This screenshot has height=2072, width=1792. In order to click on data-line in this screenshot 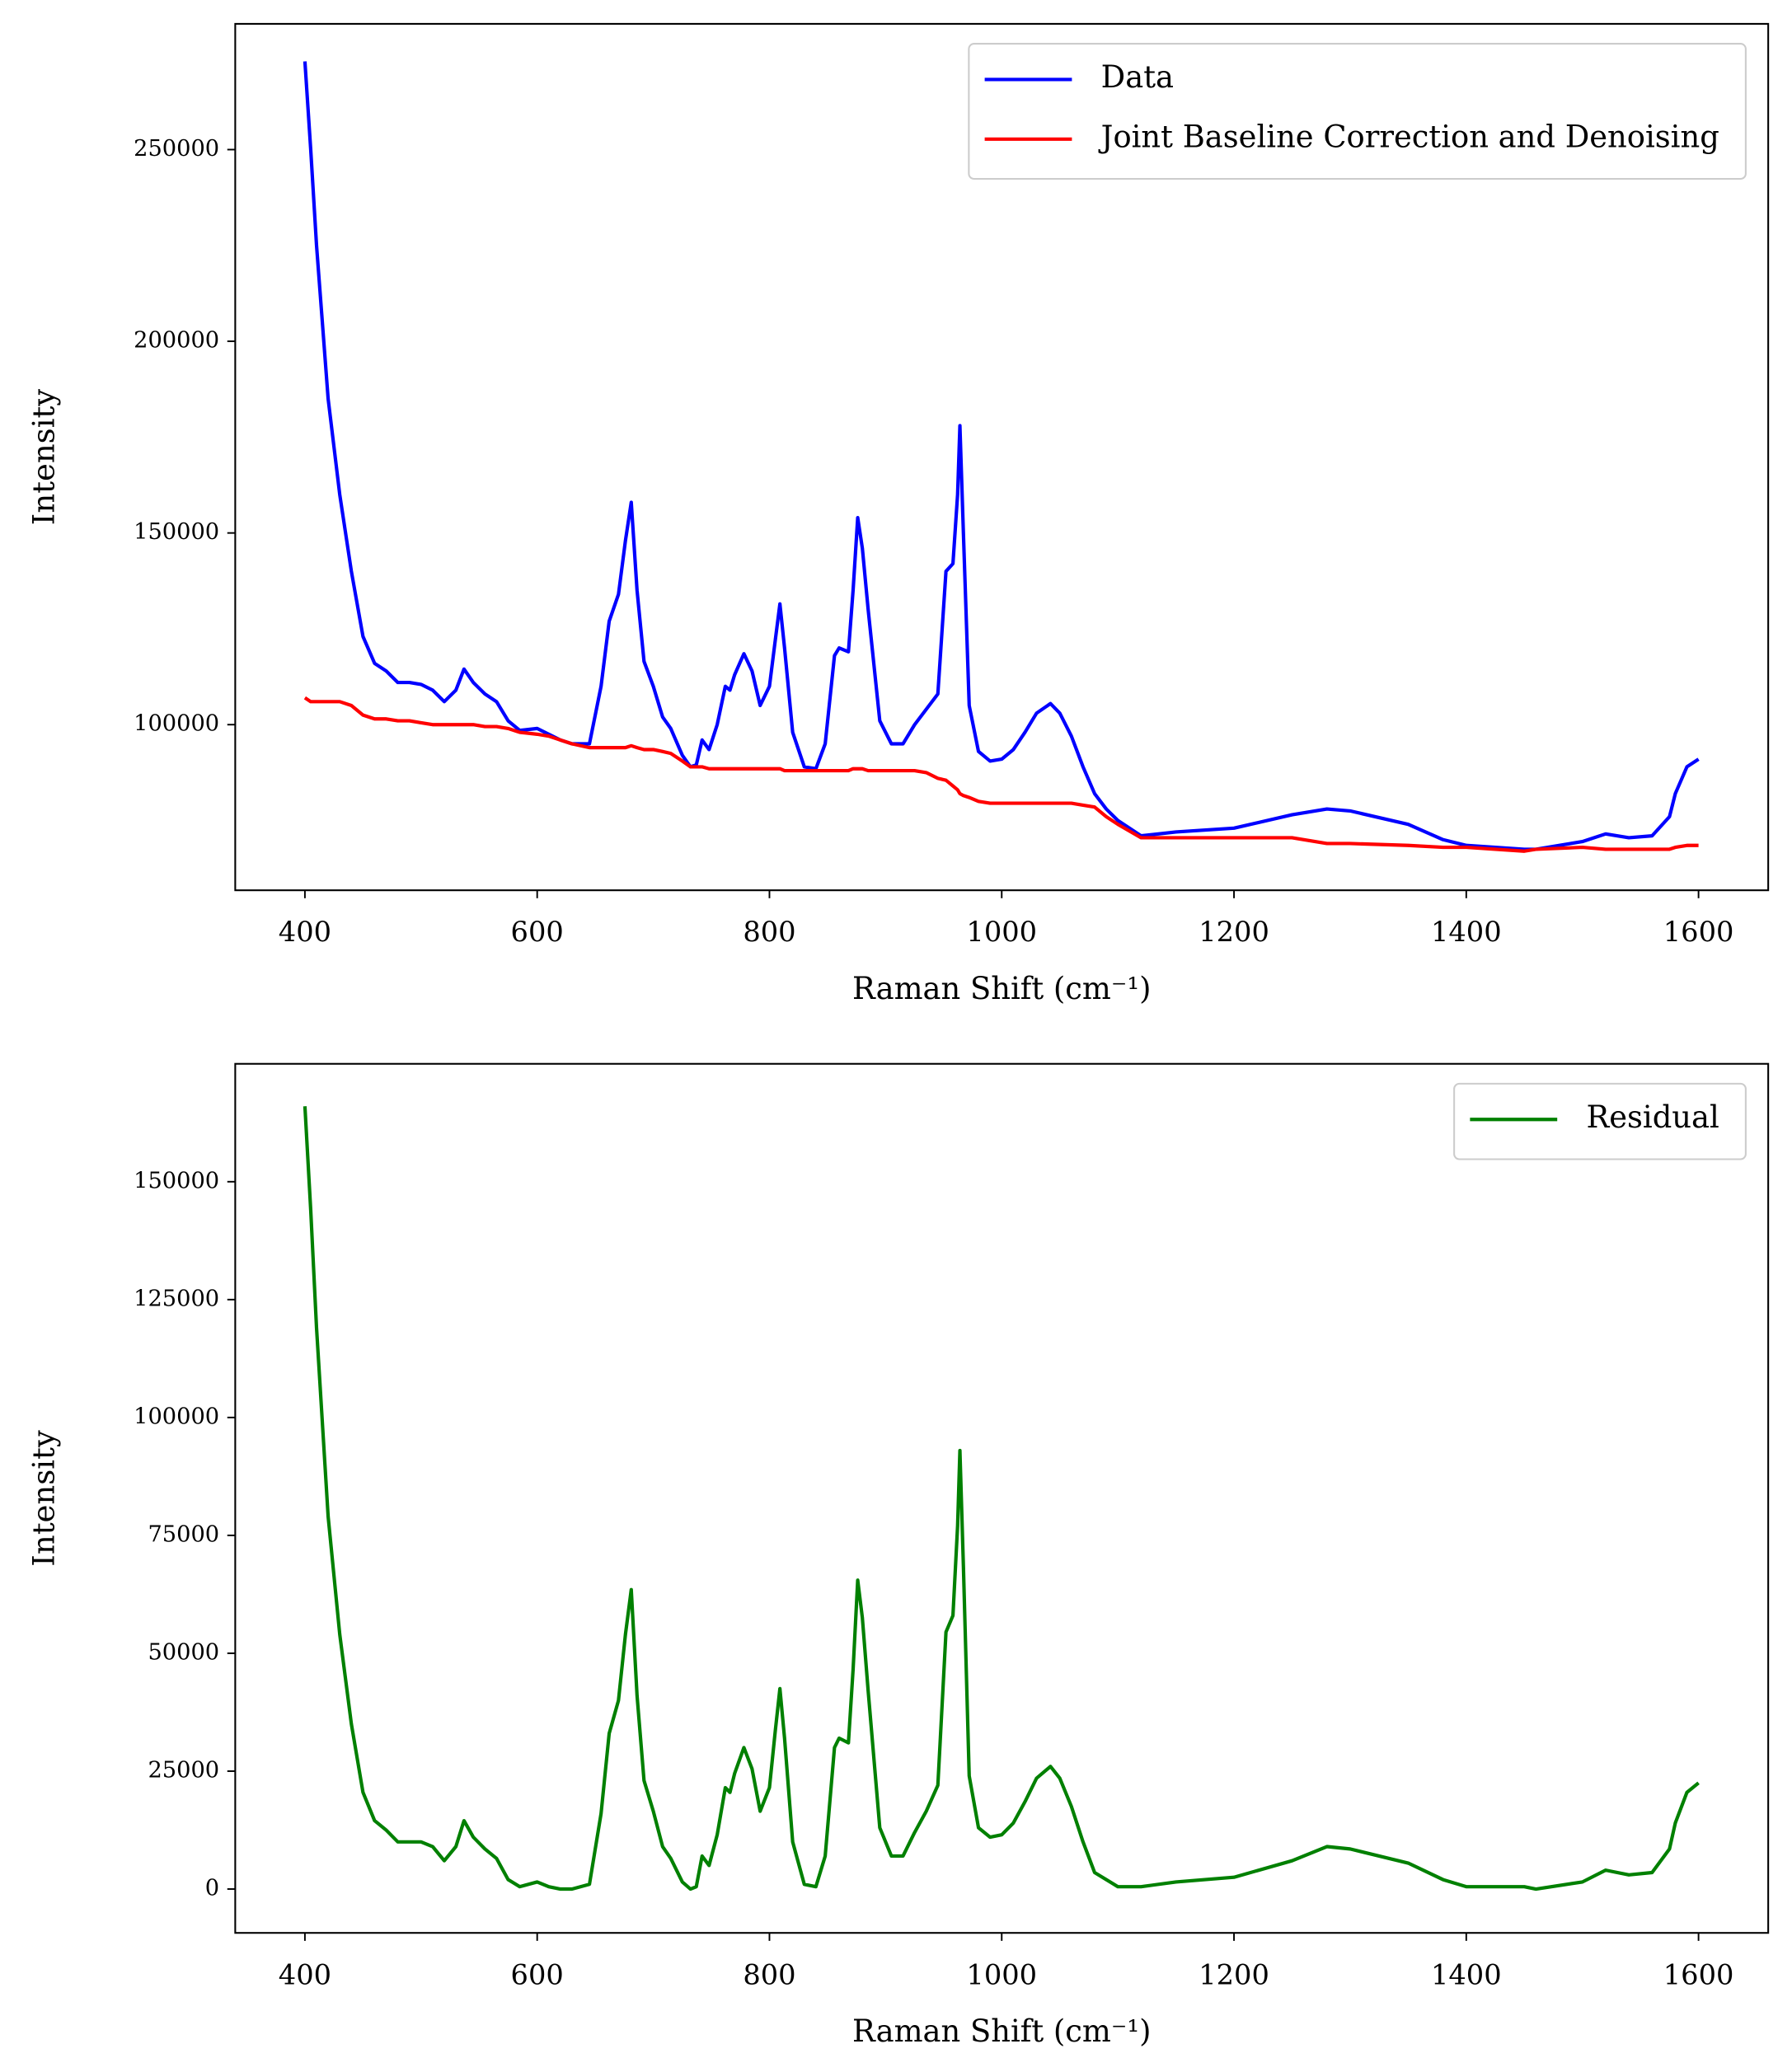, I will do `click(1001, 774)`.